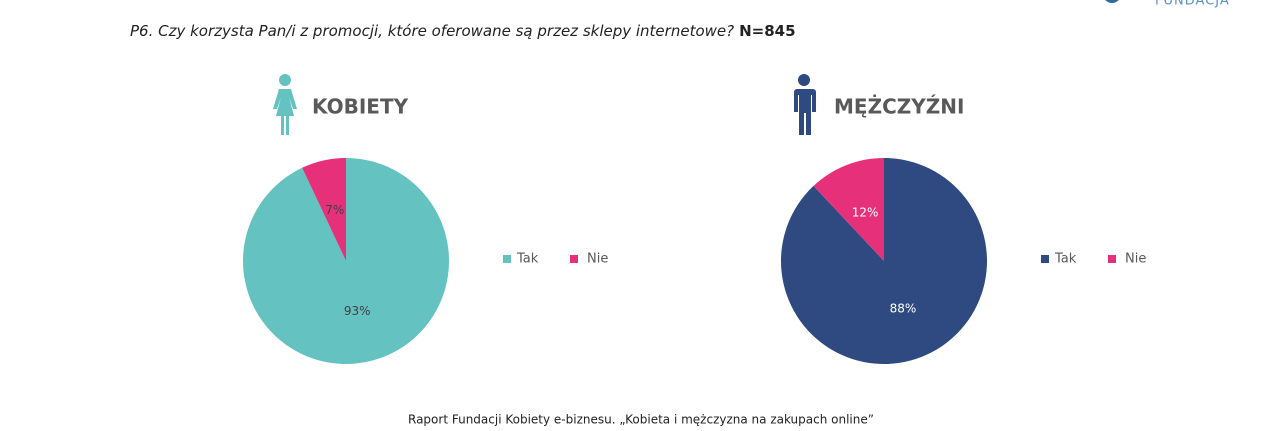  I want to click on woman-icon, so click(285, 104).